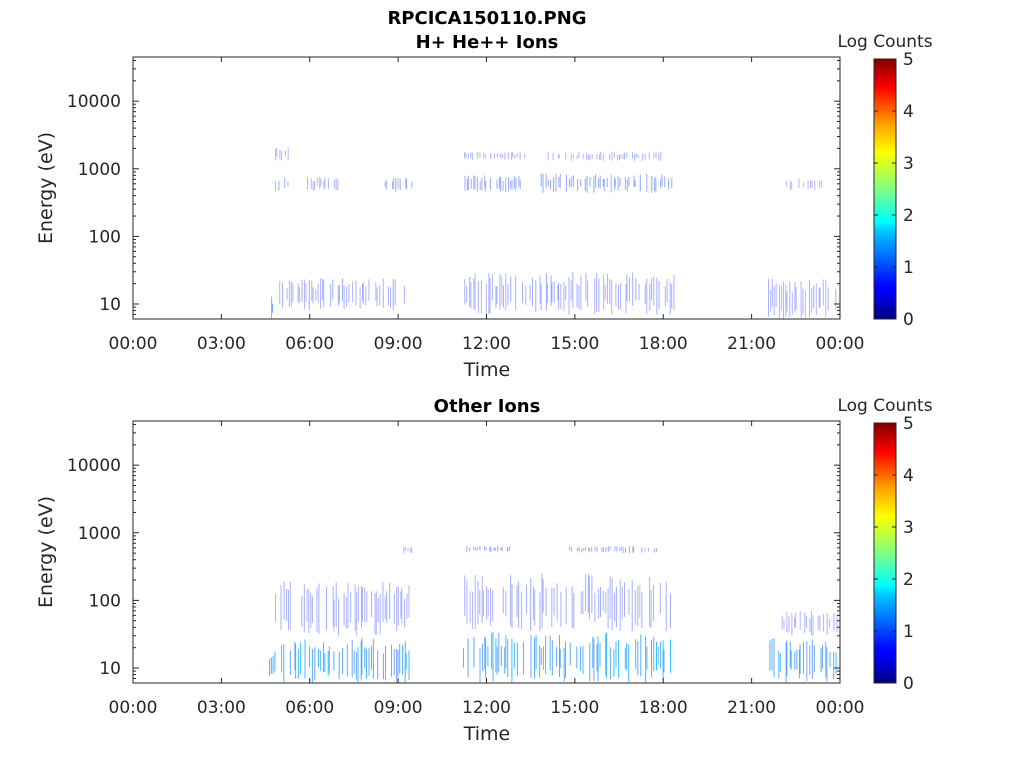  I want to click on colorbar-tick-label: 5, so click(908, 60).